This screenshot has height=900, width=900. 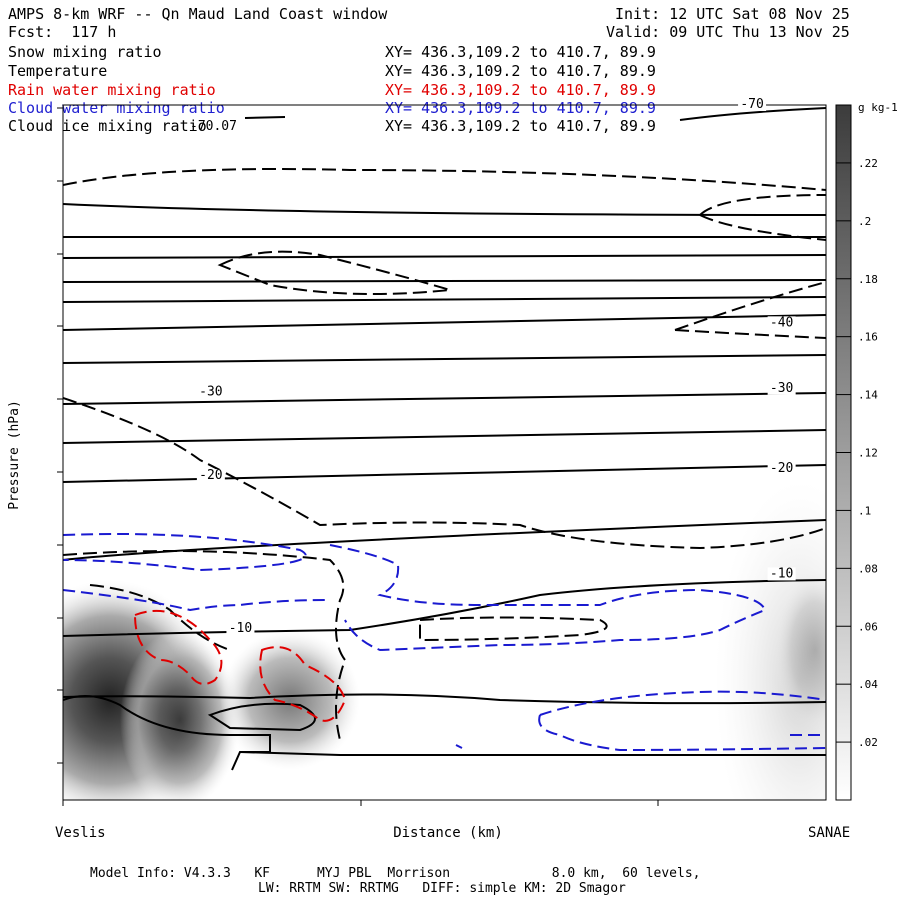 I want to click on field-xy-cloud-ice: XY= 436.3,109.2 to 410.7, 89.9, so click(x=520, y=126).